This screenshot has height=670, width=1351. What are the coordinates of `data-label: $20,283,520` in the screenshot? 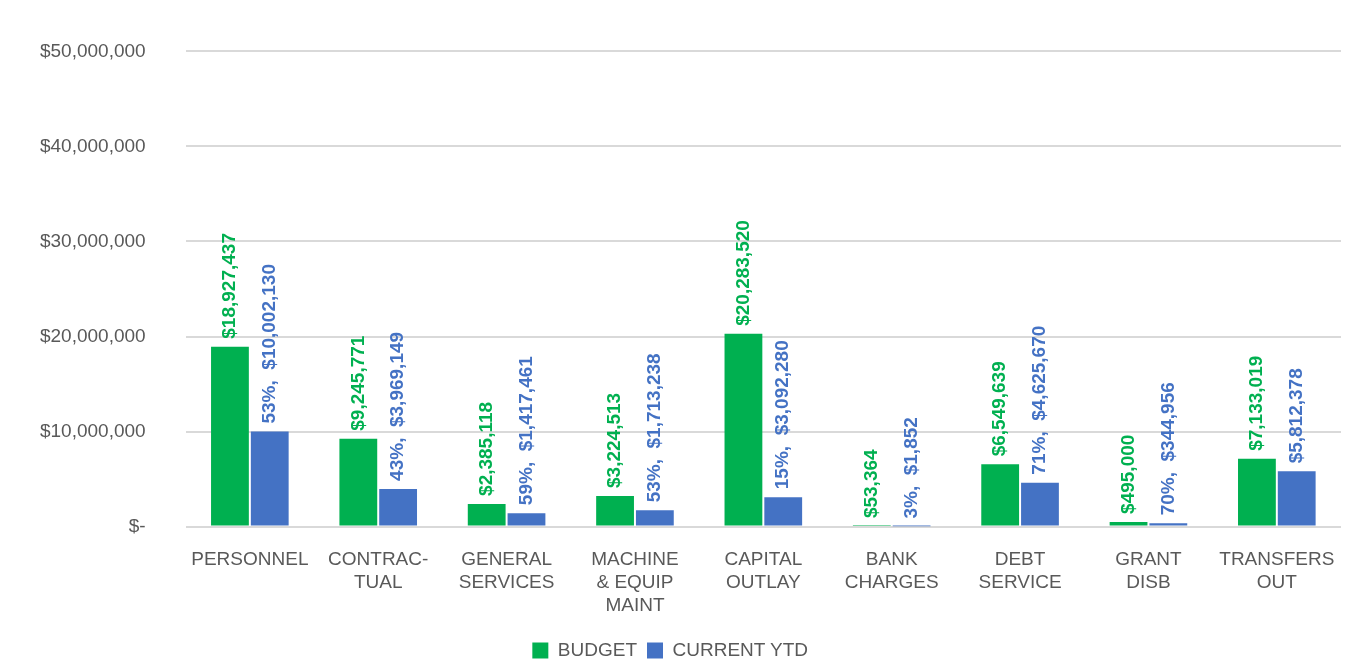 It's located at (742, 273).